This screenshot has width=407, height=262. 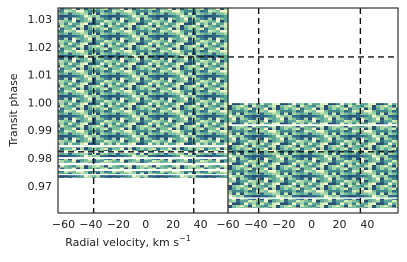 What do you see at coordinates (40, 47) in the screenshot?
I see `y-tick-label: 1.02` at bounding box center [40, 47].